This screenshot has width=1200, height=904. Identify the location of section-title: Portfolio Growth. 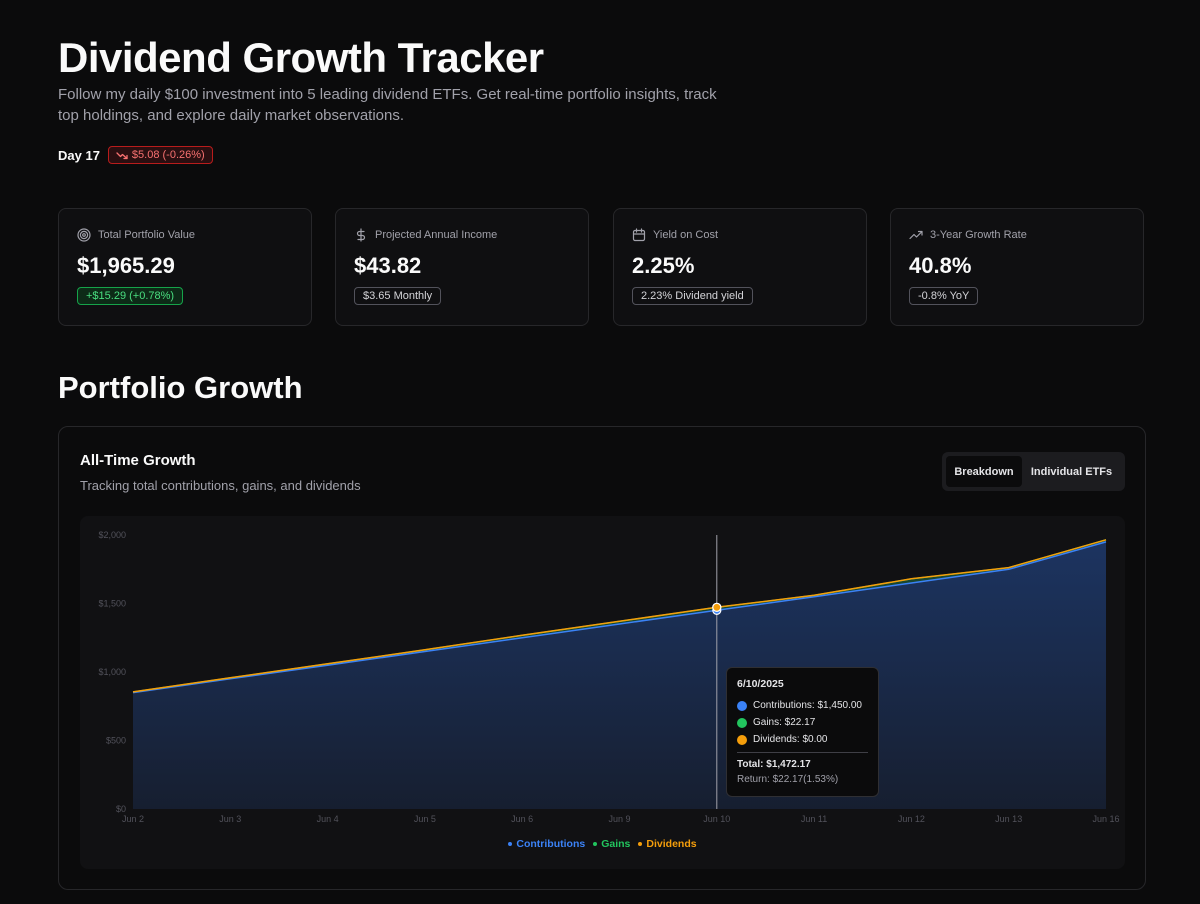
(180, 387).